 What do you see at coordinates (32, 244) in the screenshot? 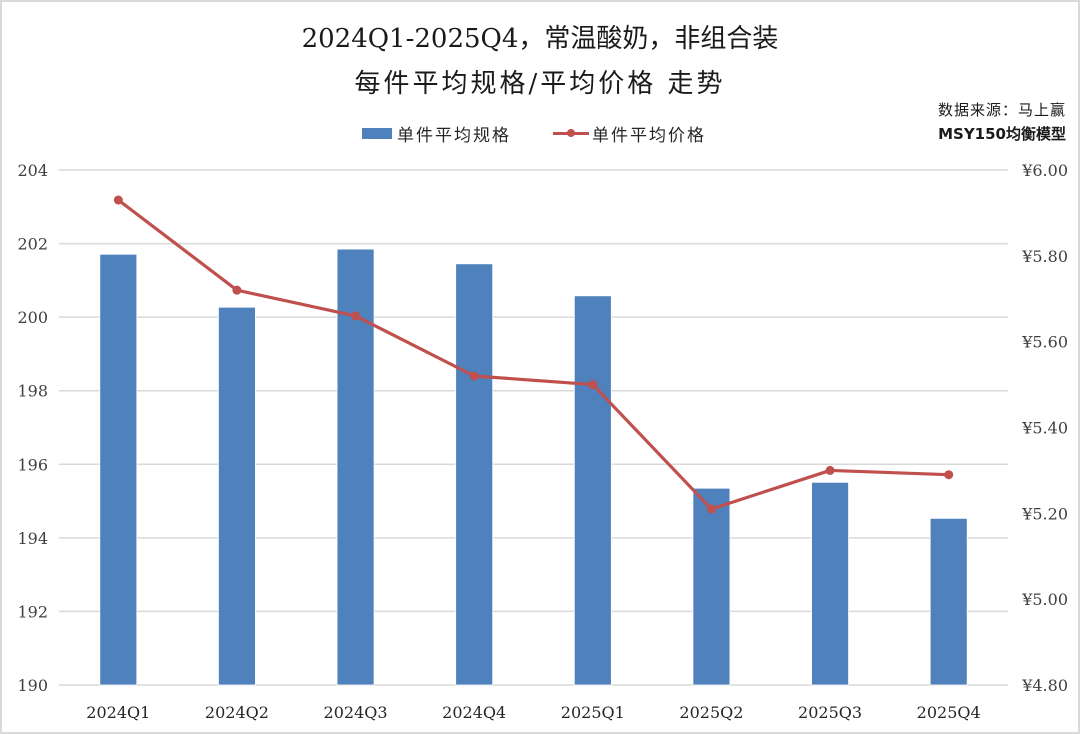
I see `left-tick-label: 202` at bounding box center [32, 244].